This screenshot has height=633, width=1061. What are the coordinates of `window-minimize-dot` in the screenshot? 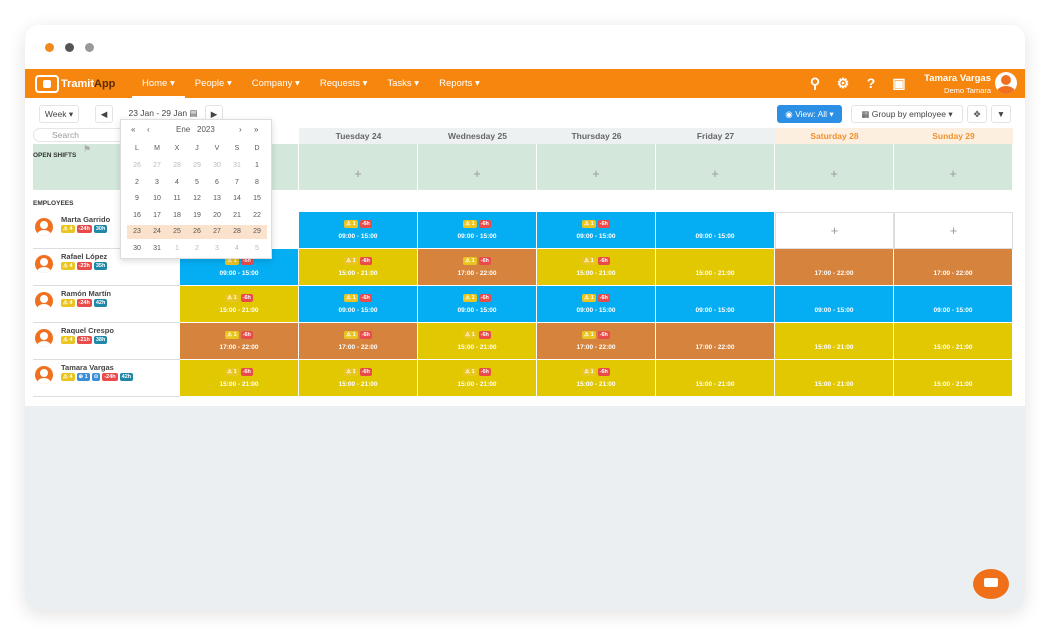 It's located at (69, 47).